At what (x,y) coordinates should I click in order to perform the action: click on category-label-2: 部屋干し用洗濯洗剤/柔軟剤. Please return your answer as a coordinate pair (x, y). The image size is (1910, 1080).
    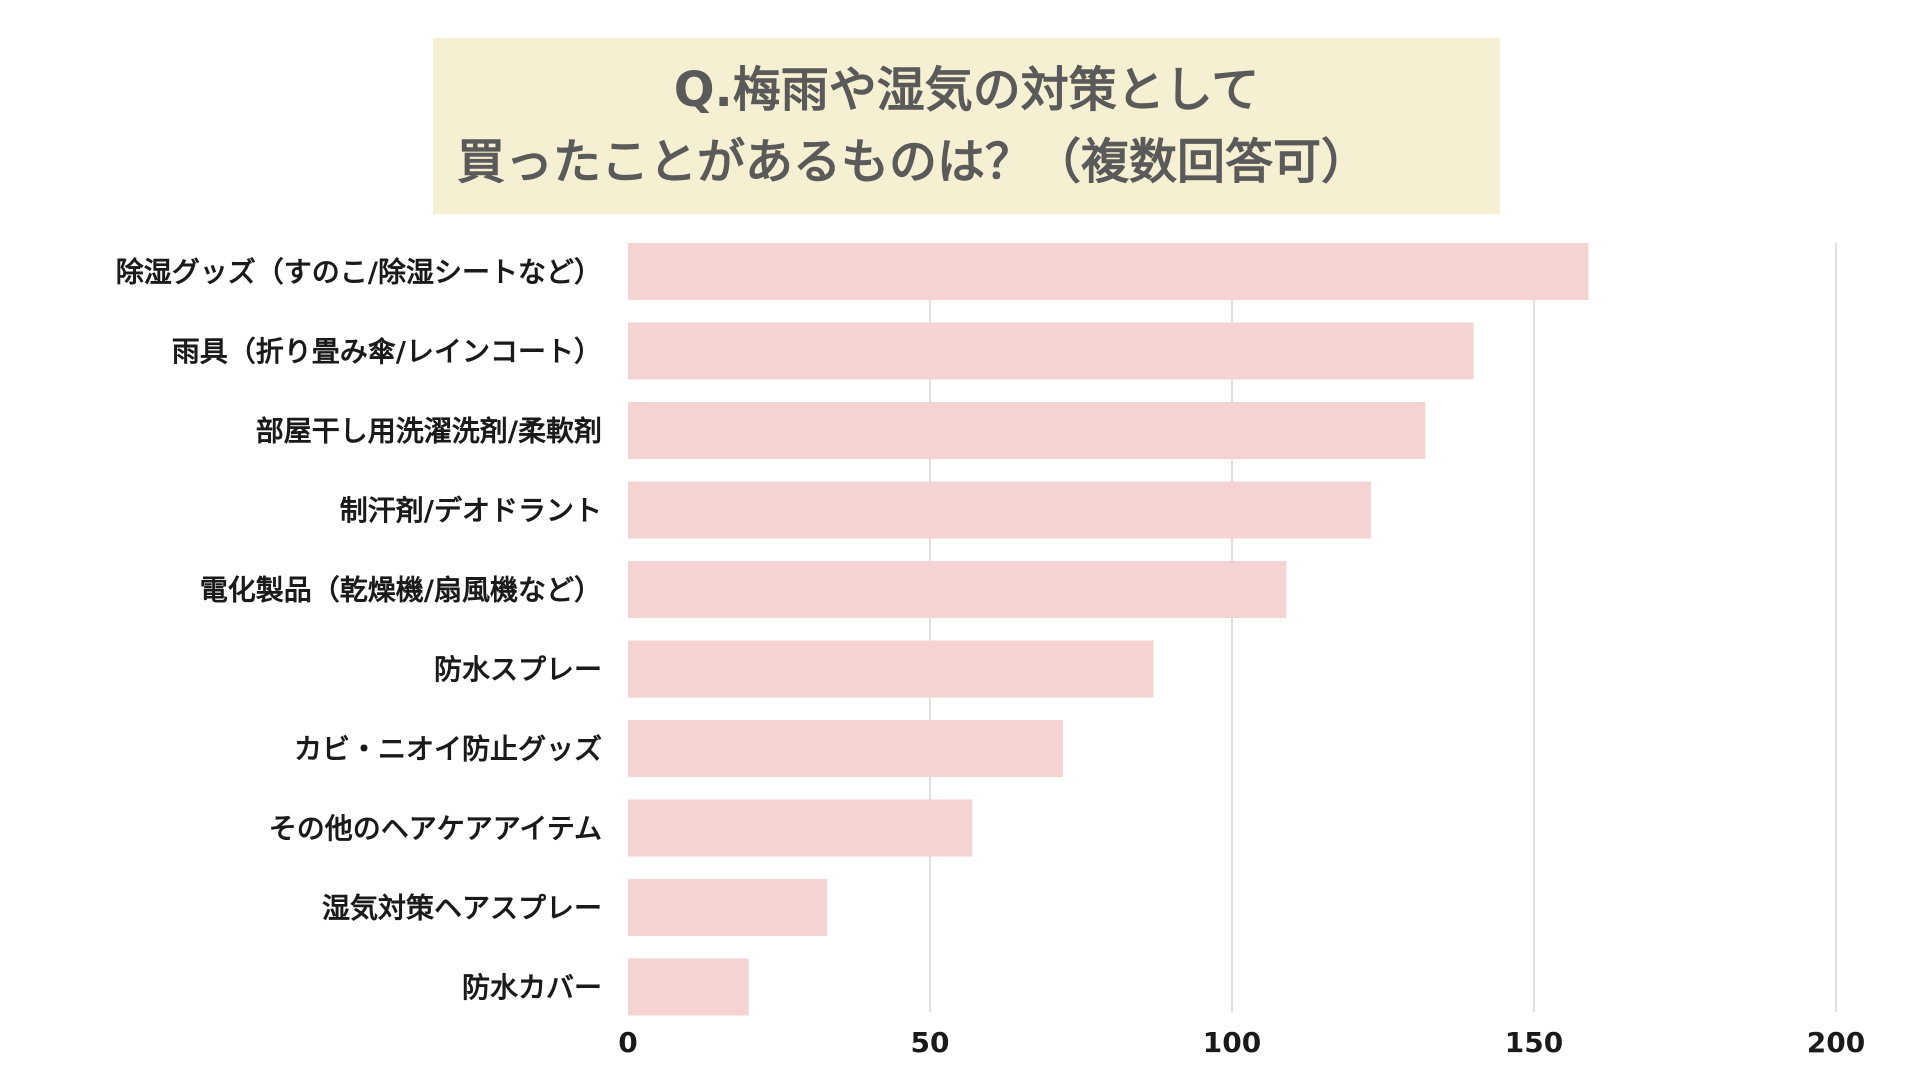
    Looking at the image, I should click on (429, 431).